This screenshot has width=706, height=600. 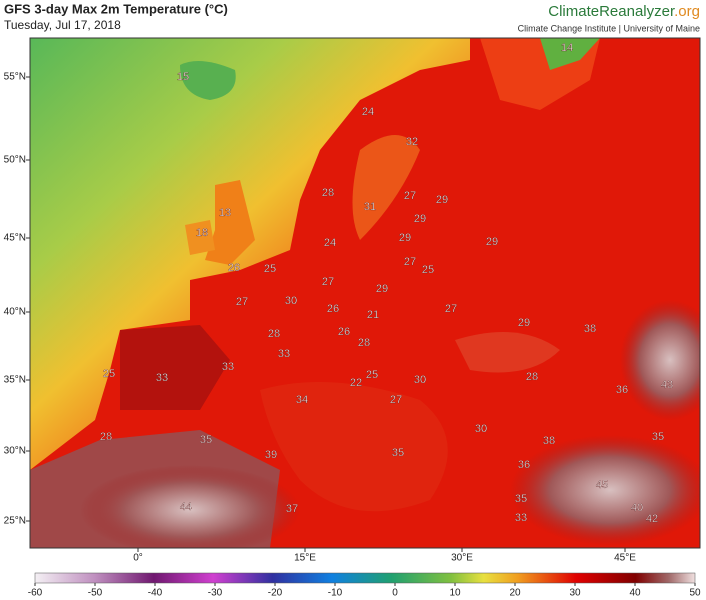 I want to click on lat-label: 45°N, so click(x=15, y=238).